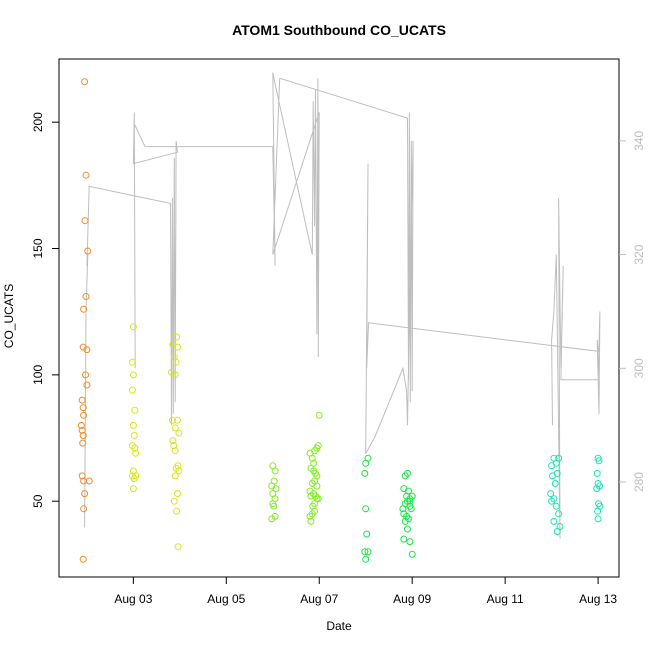 Image resolution: width=650 pixels, height=650 pixels. Describe the element at coordinates (38, 501) in the screenshot. I see `y-tick-label: 50` at that location.